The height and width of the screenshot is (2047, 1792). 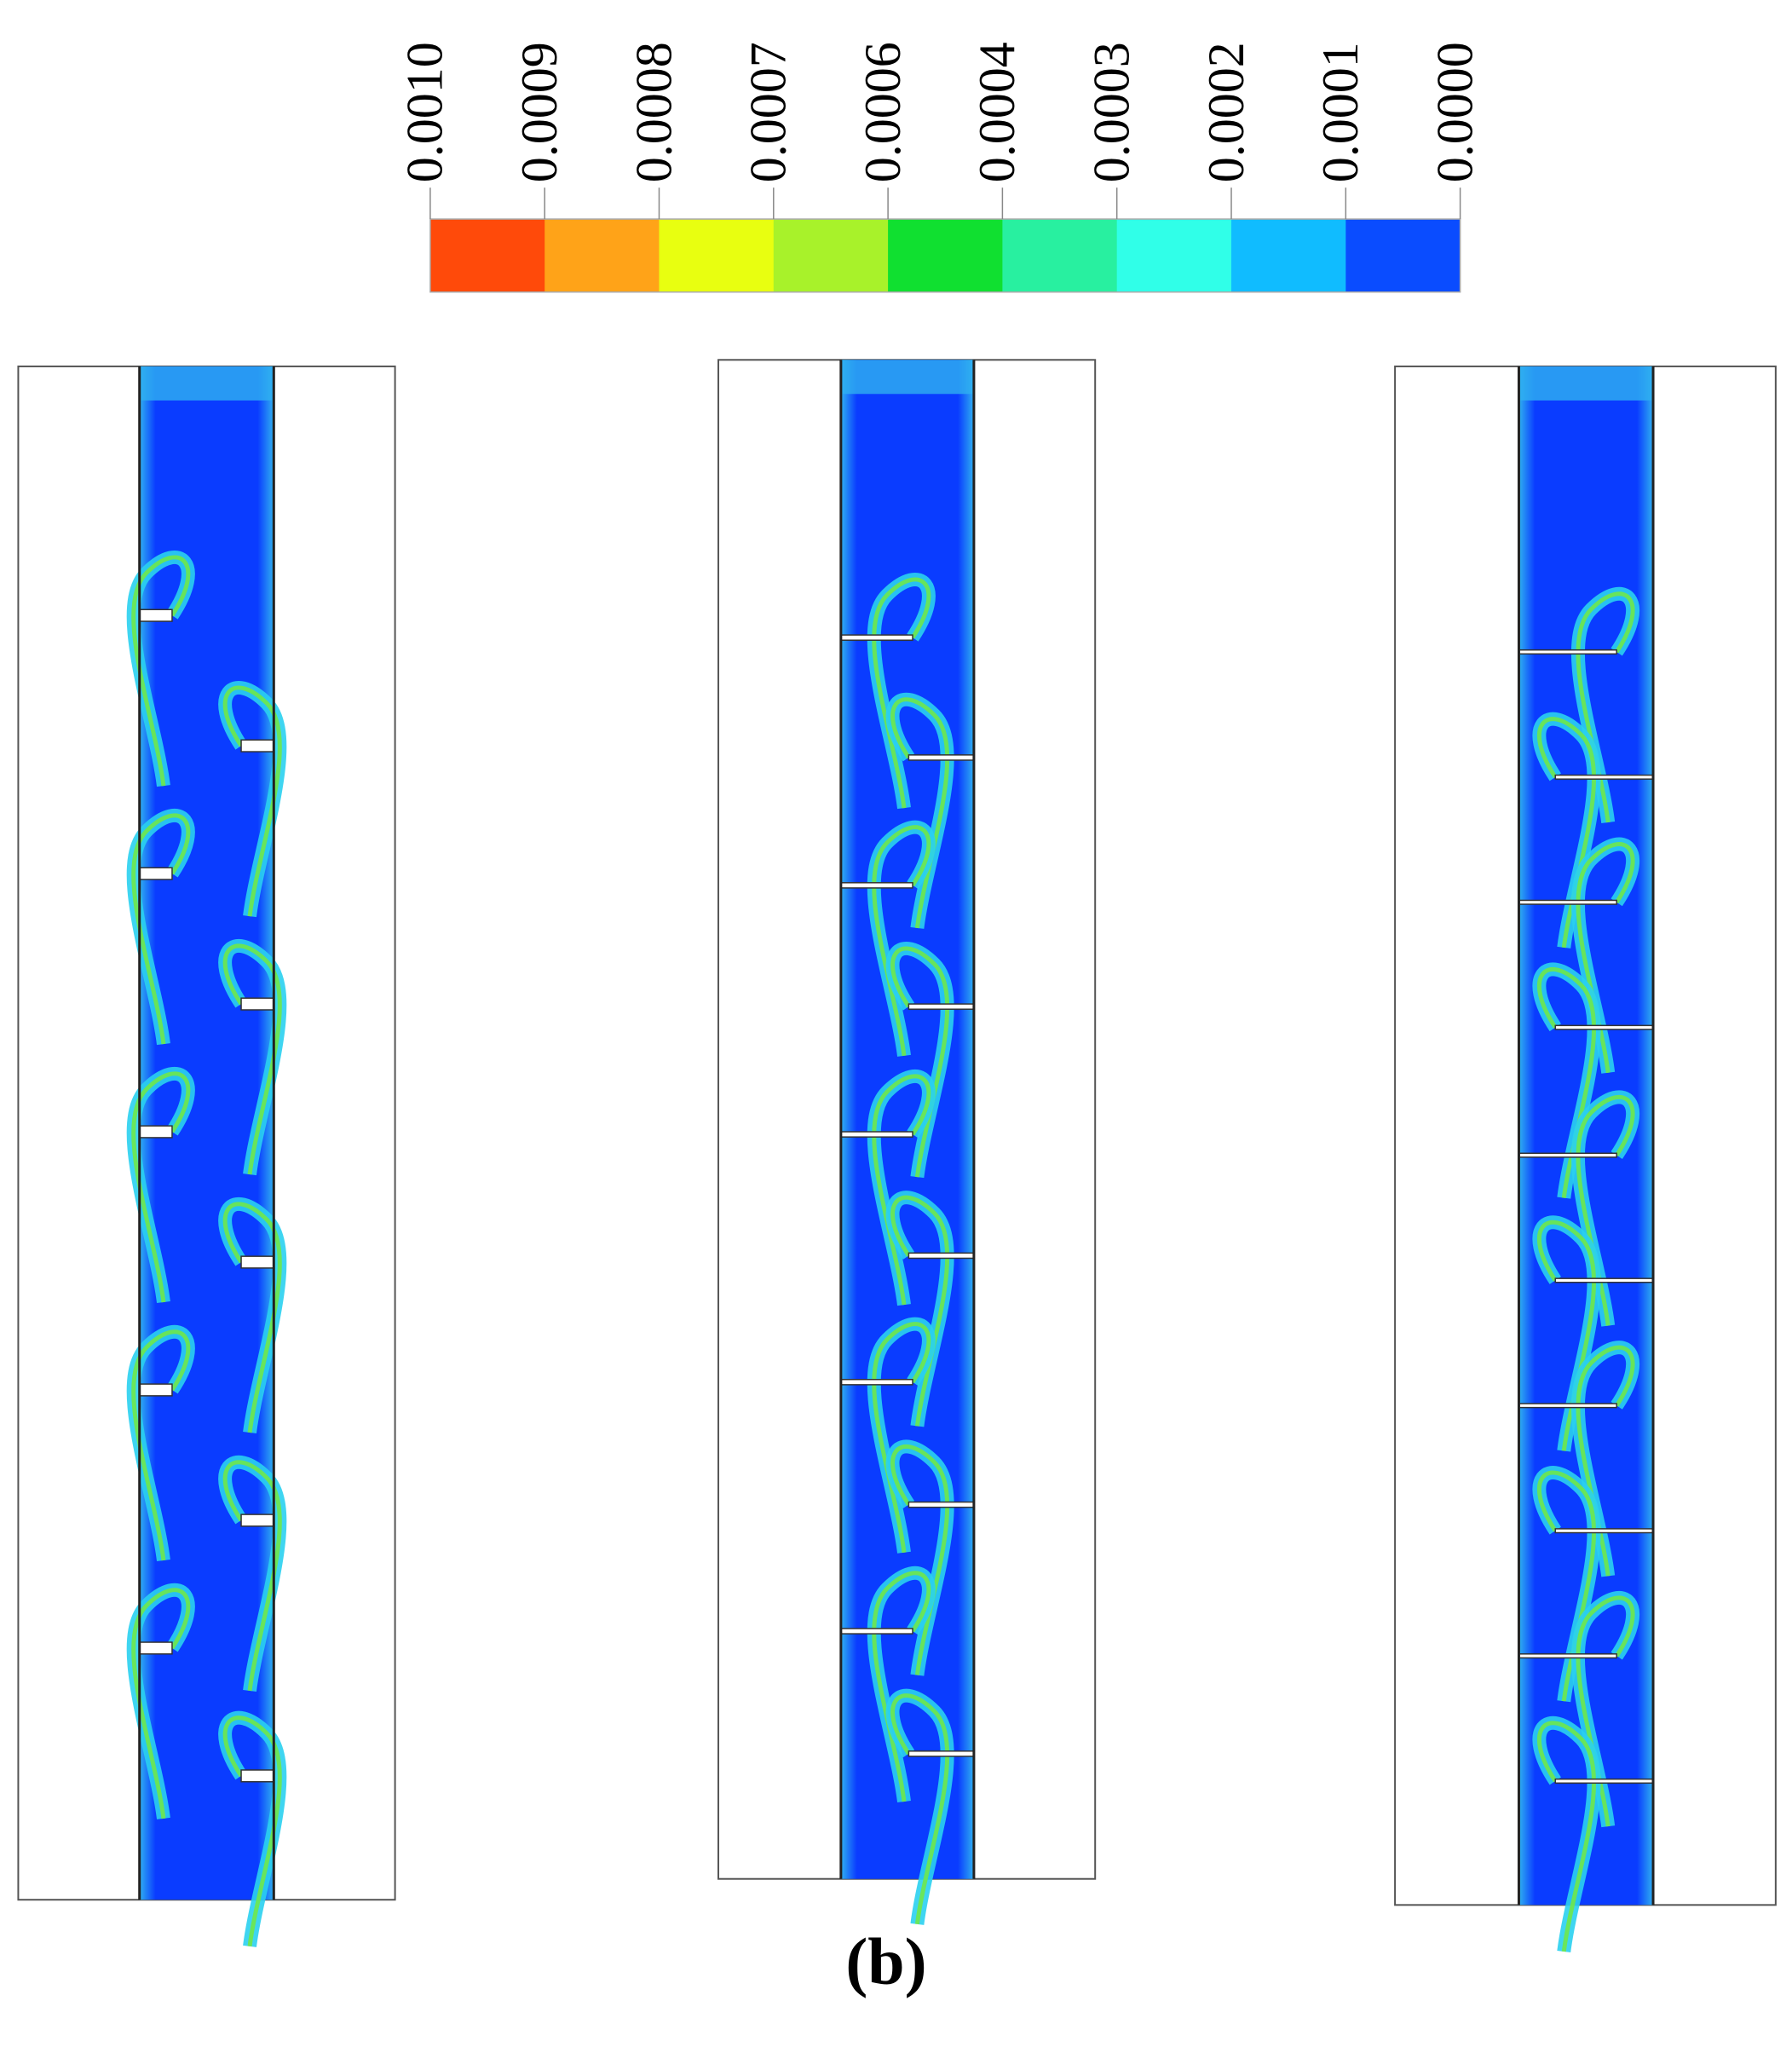 I want to click on caption: (b), so click(x=885, y=1961).